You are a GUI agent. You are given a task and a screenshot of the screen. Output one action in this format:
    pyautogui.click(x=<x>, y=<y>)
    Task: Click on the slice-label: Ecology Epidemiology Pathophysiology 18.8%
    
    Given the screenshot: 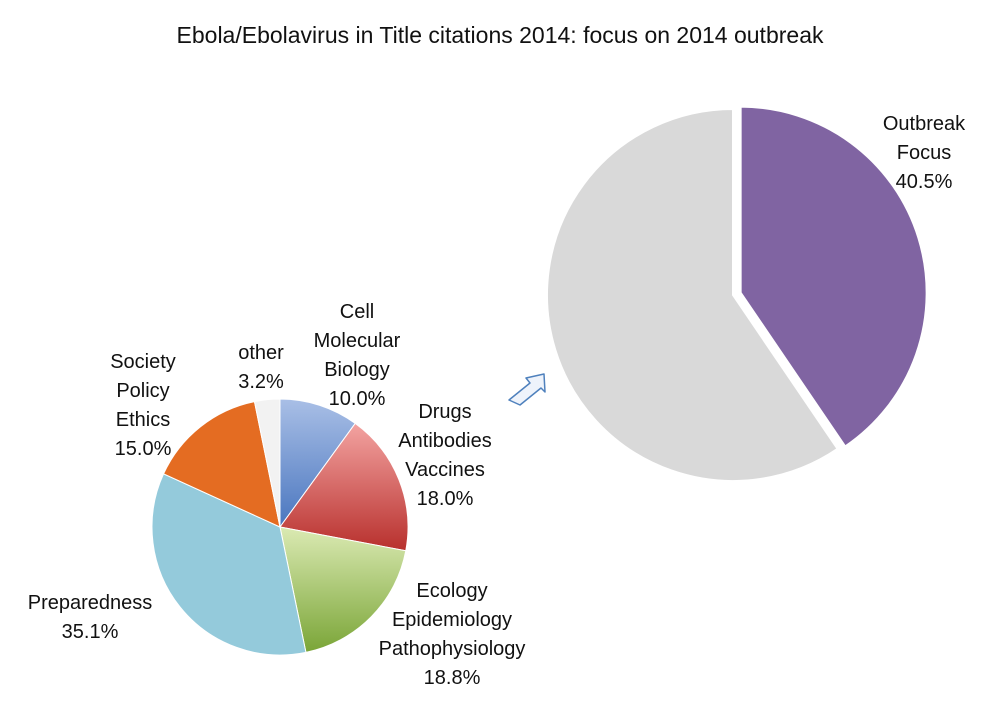 What is the action you would take?
    pyautogui.click(x=452, y=634)
    